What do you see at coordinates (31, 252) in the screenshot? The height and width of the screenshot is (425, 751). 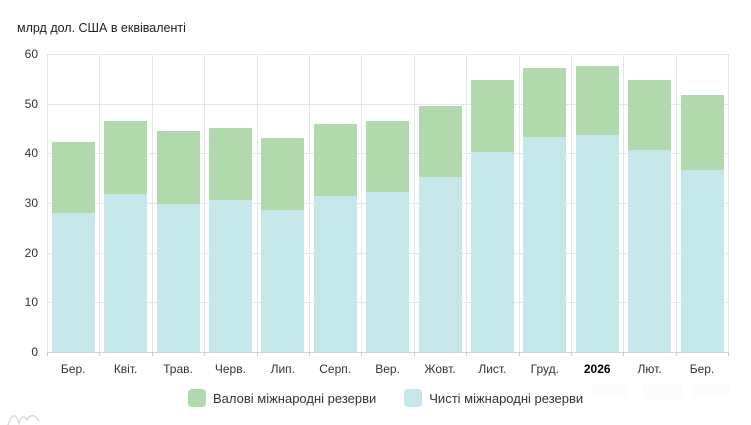 I see `y-axis-label: 20` at bounding box center [31, 252].